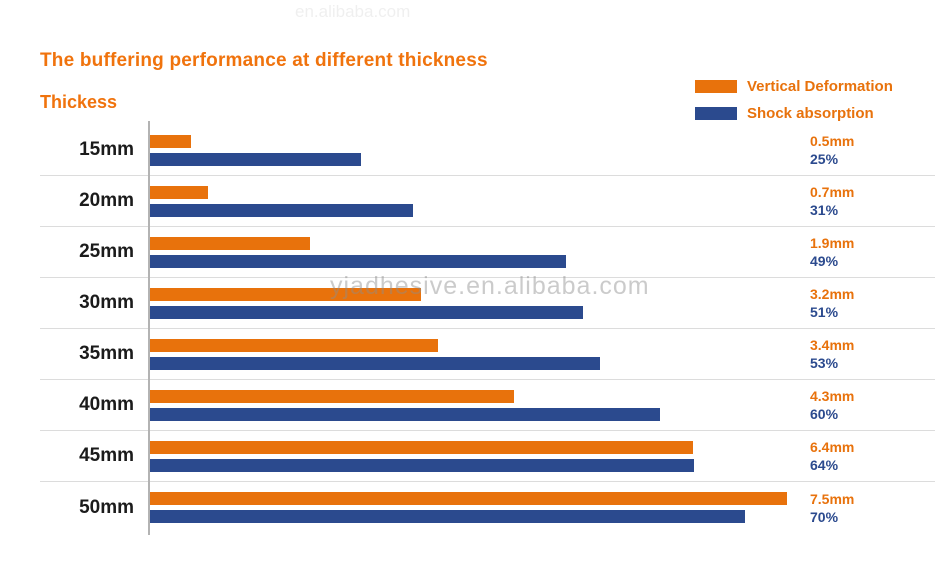  What do you see at coordinates (824, 516) in the screenshot?
I see `absorption-value: 70%` at bounding box center [824, 516].